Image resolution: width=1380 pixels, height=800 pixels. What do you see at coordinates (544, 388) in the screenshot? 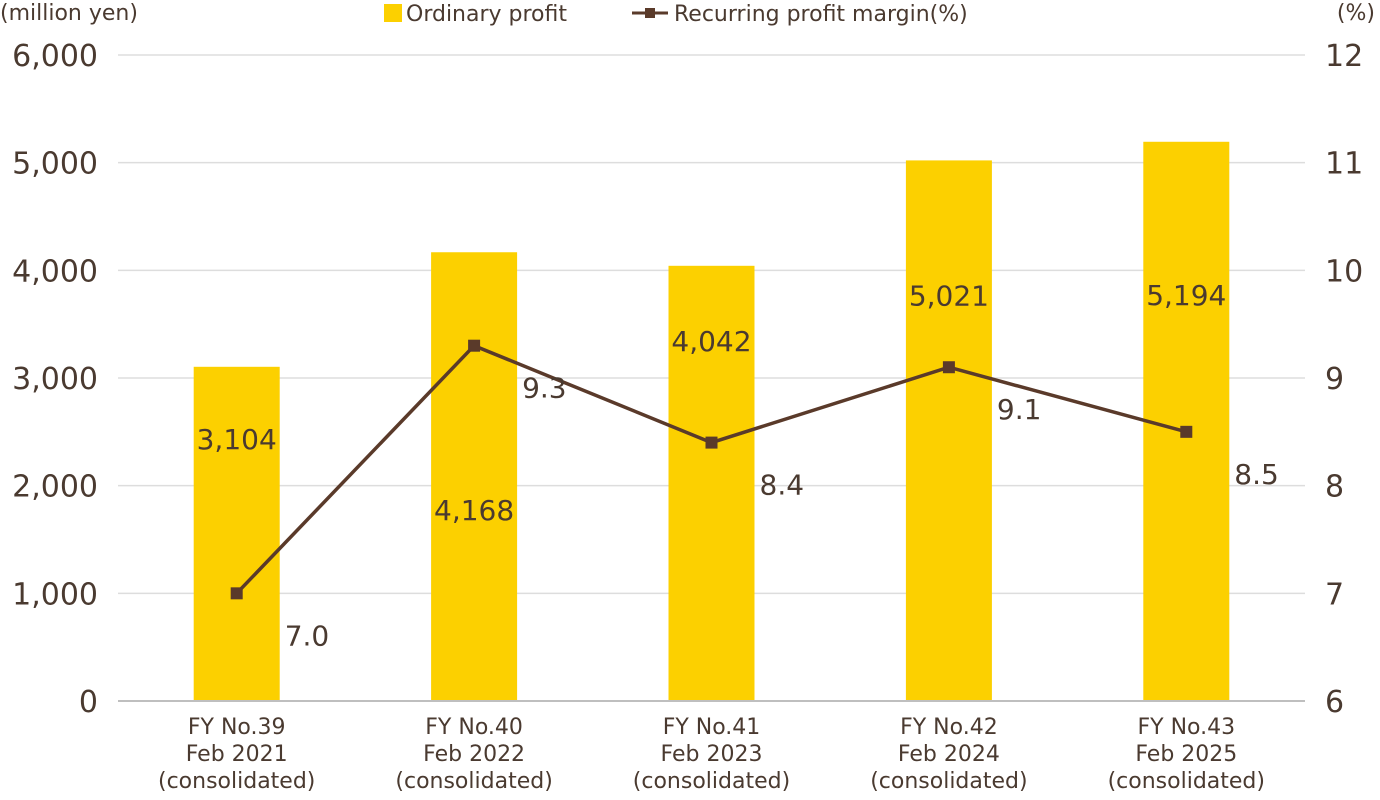
I see `margin-value-label: 9.3` at bounding box center [544, 388].